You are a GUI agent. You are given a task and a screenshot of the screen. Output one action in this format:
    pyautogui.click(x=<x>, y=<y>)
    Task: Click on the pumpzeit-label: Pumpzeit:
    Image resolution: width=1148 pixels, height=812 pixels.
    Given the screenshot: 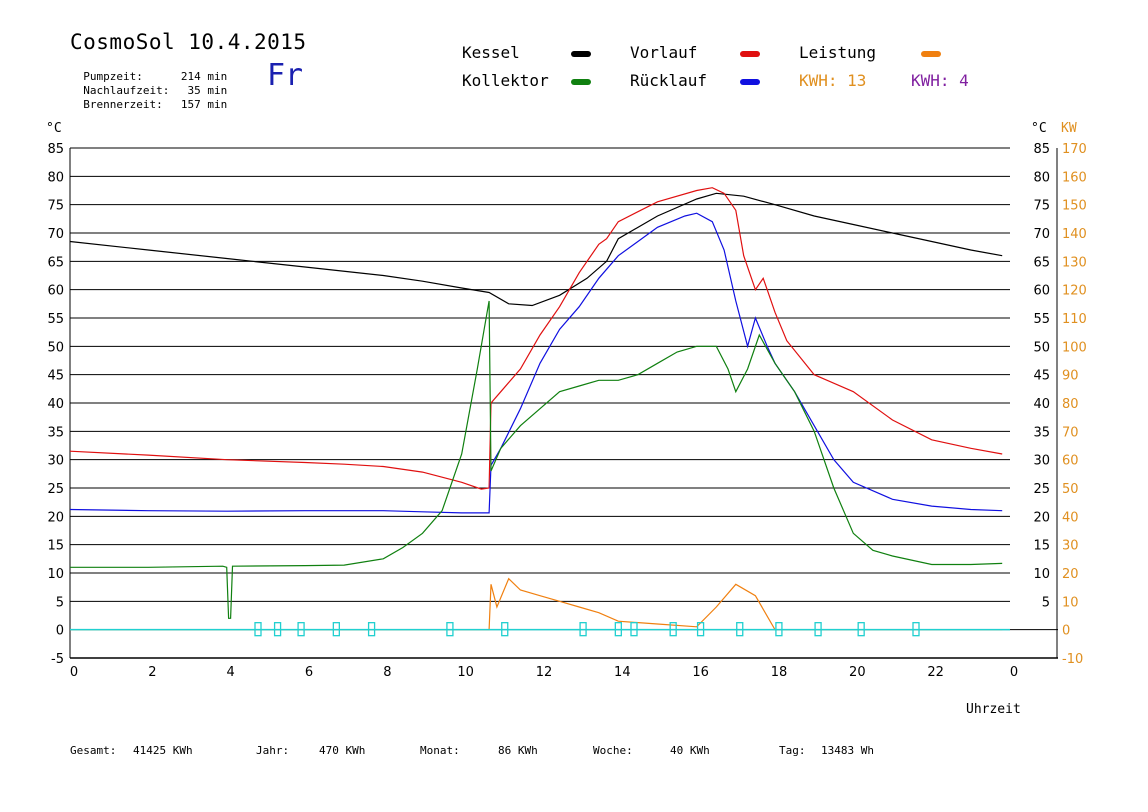 What is the action you would take?
    pyautogui.click(x=113, y=76)
    